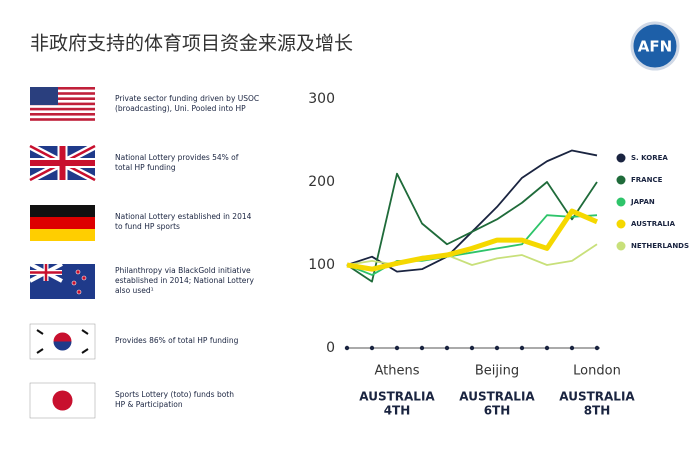  Describe the element at coordinates (147, 226) in the screenshot. I see `item-text: to fund HP sports` at that location.